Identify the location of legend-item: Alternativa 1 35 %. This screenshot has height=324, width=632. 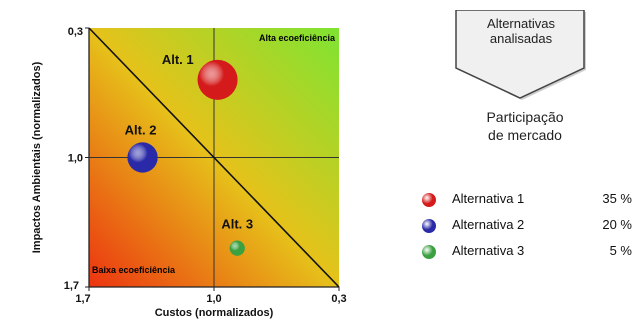
(527, 203).